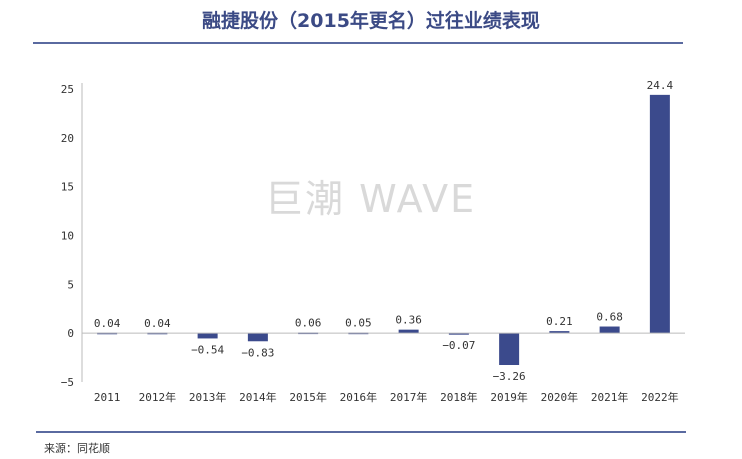 Image resolution: width=742 pixels, height=459 pixels. Describe the element at coordinates (67, 382) in the screenshot. I see `y-tick-label: −5` at that location.